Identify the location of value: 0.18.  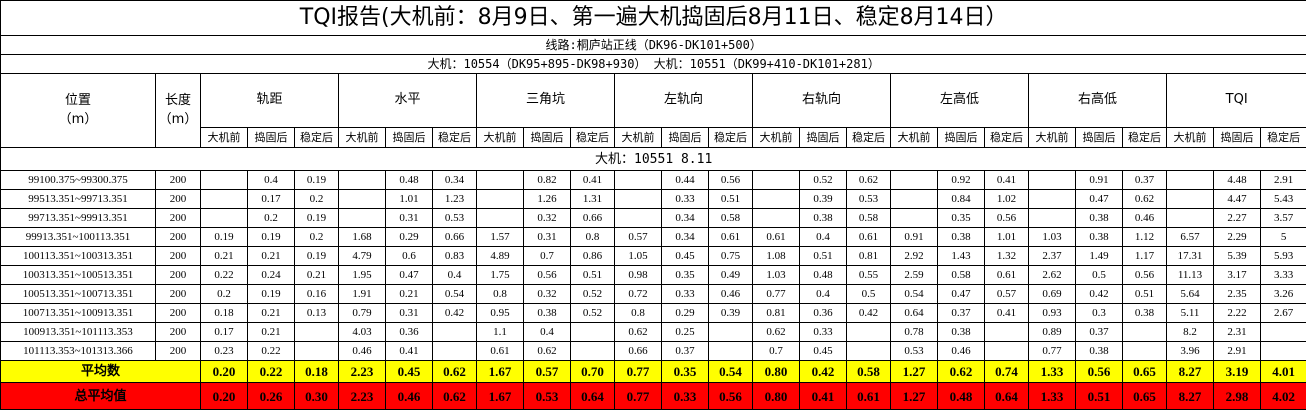
(224, 313).